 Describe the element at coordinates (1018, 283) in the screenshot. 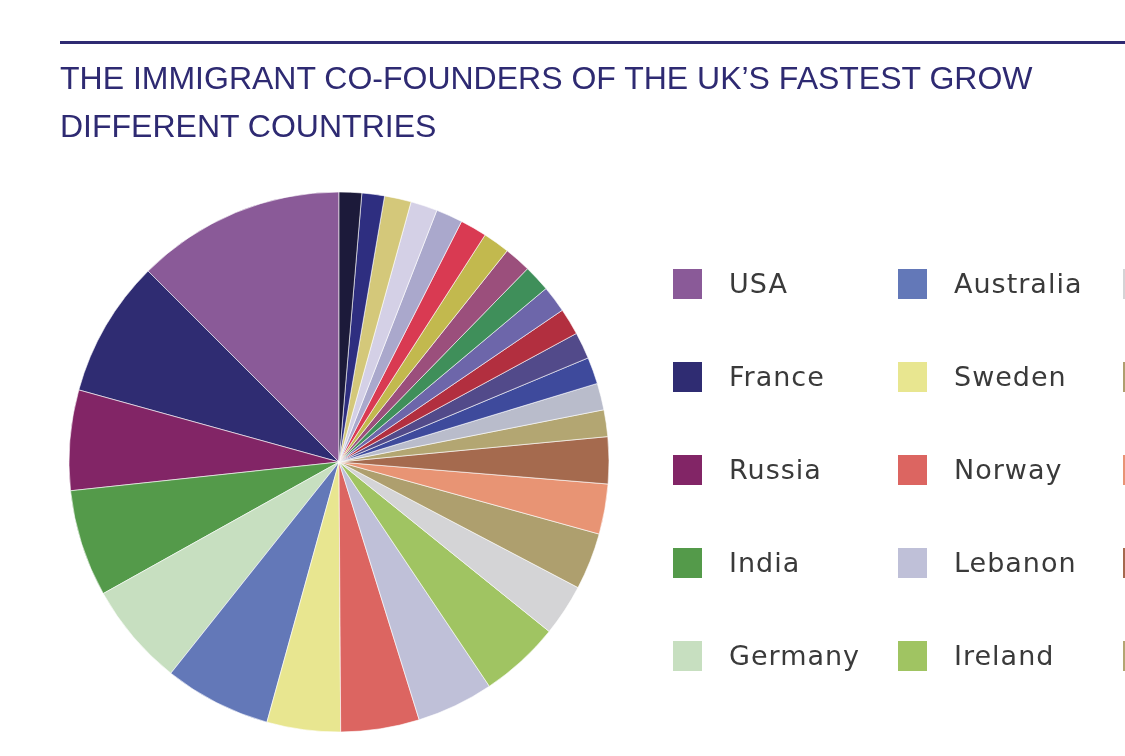

I see `legend-label: Australia` at that location.